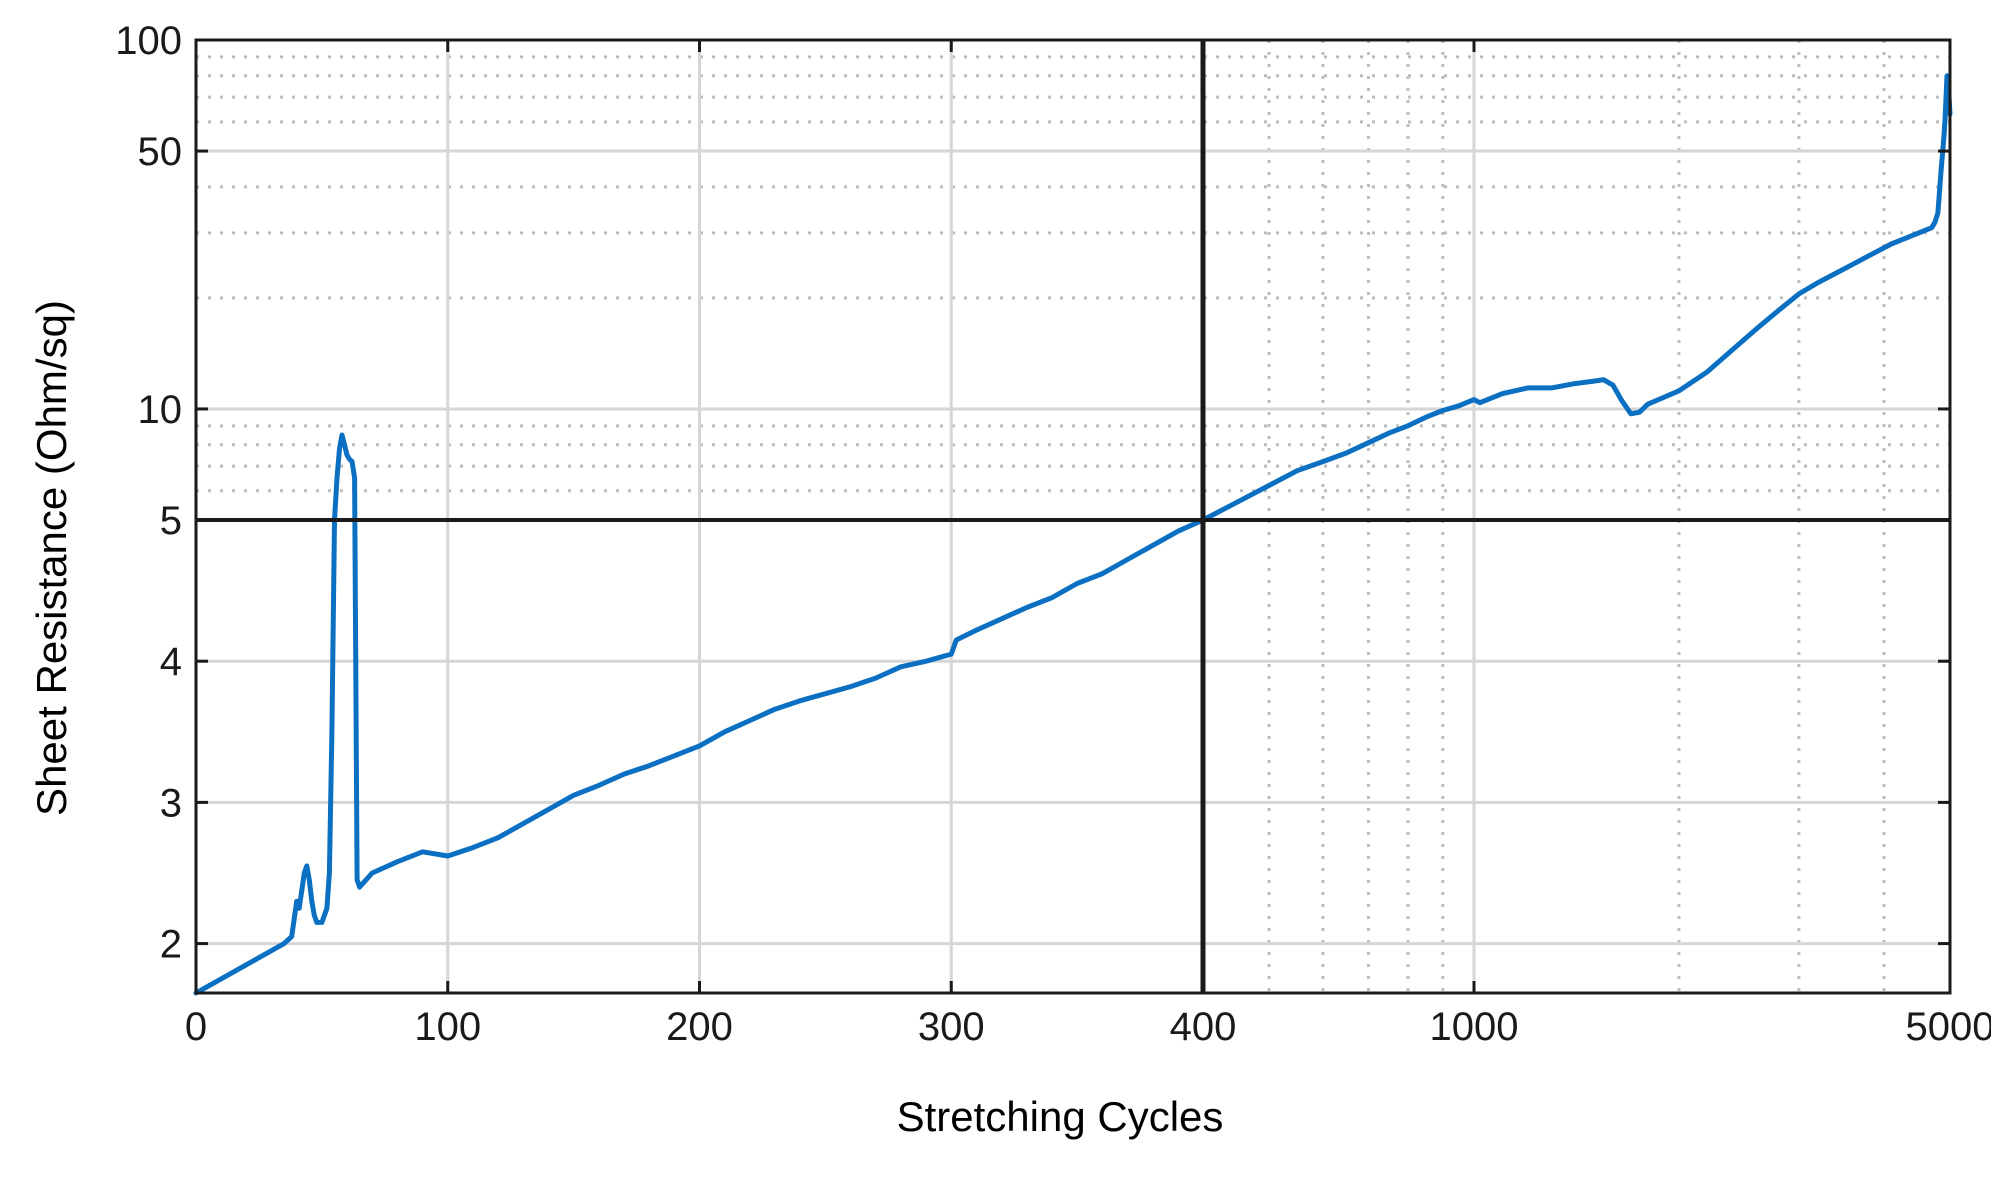 This screenshot has height=1178, width=1991. Describe the element at coordinates (699, 1027) in the screenshot. I see `x-tick-label: 200` at that location.